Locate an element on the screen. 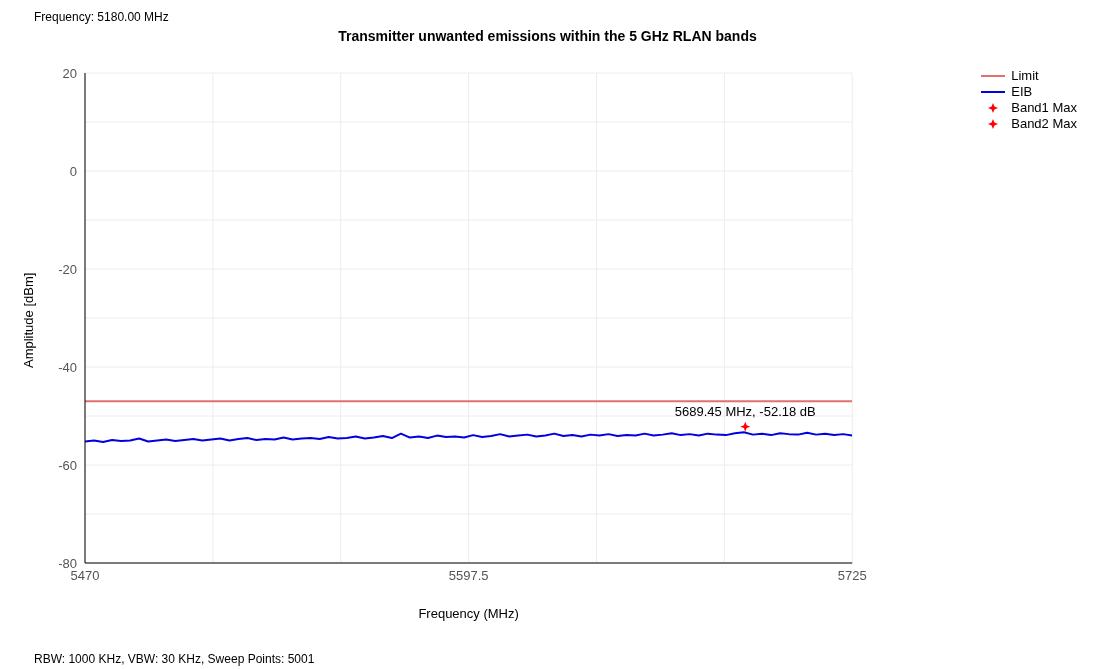  x-tick-label: 5597.5 is located at coordinates (468, 576).